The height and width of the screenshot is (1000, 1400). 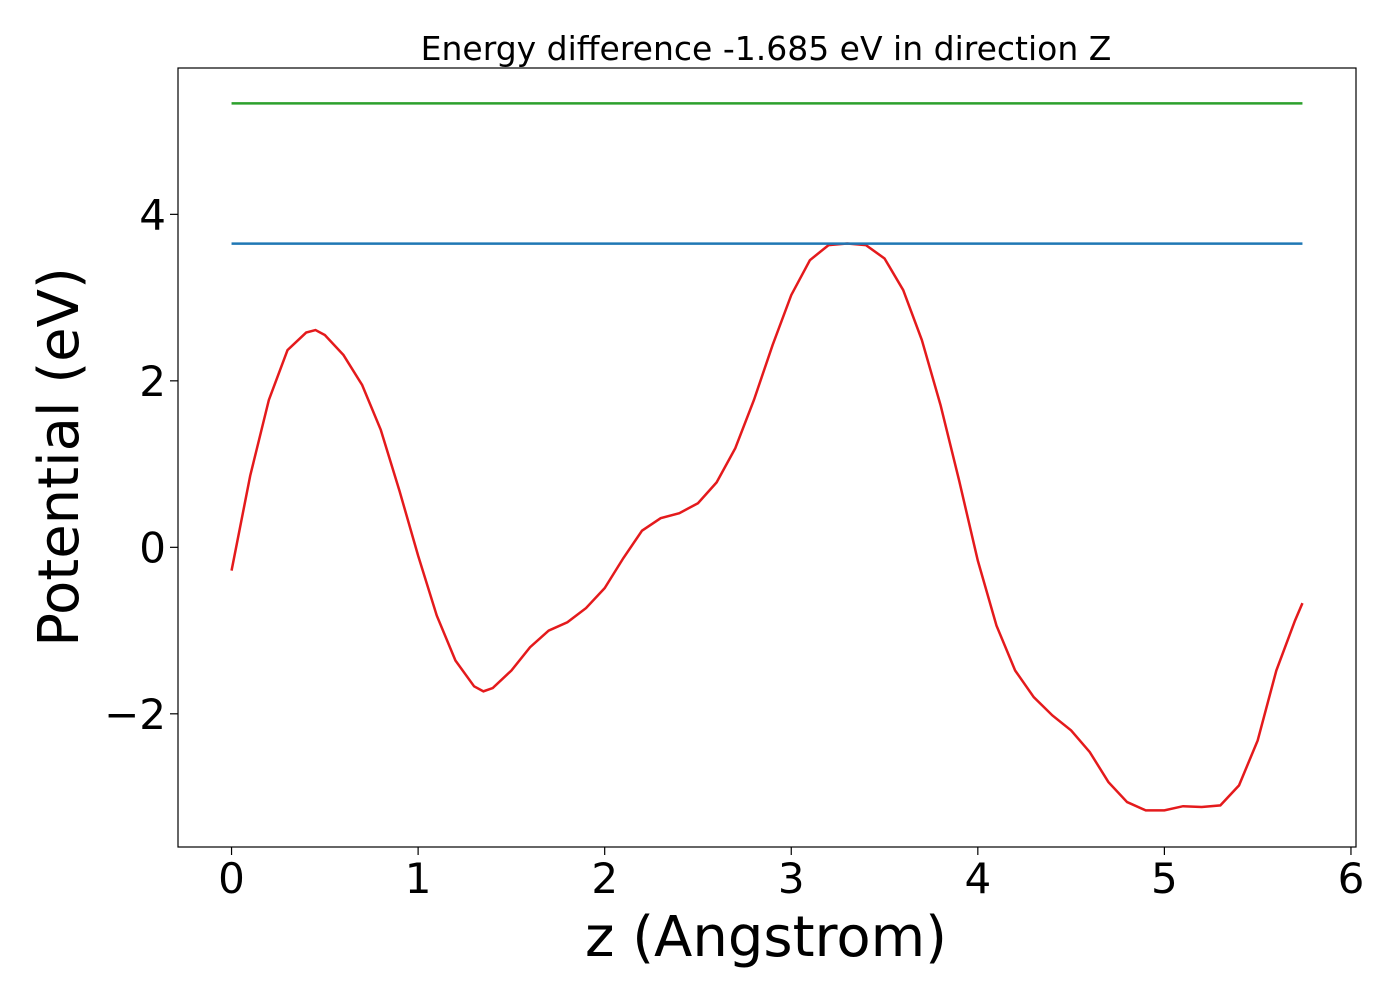 What do you see at coordinates (1351, 878) in the screenshot?
I see `x-tick-label: 6` at bounding box center [1351, 878].